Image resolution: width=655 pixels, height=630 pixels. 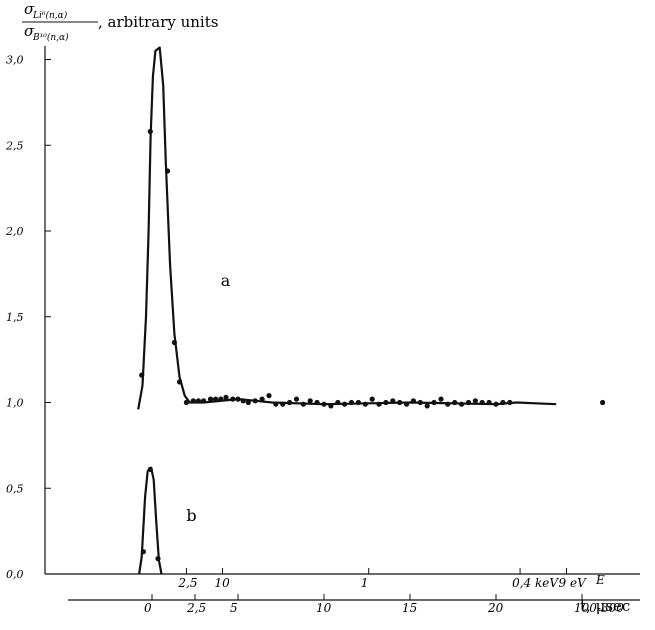 I want to click on energy-tick-label: 9 eV, so click(x=573, y=583).